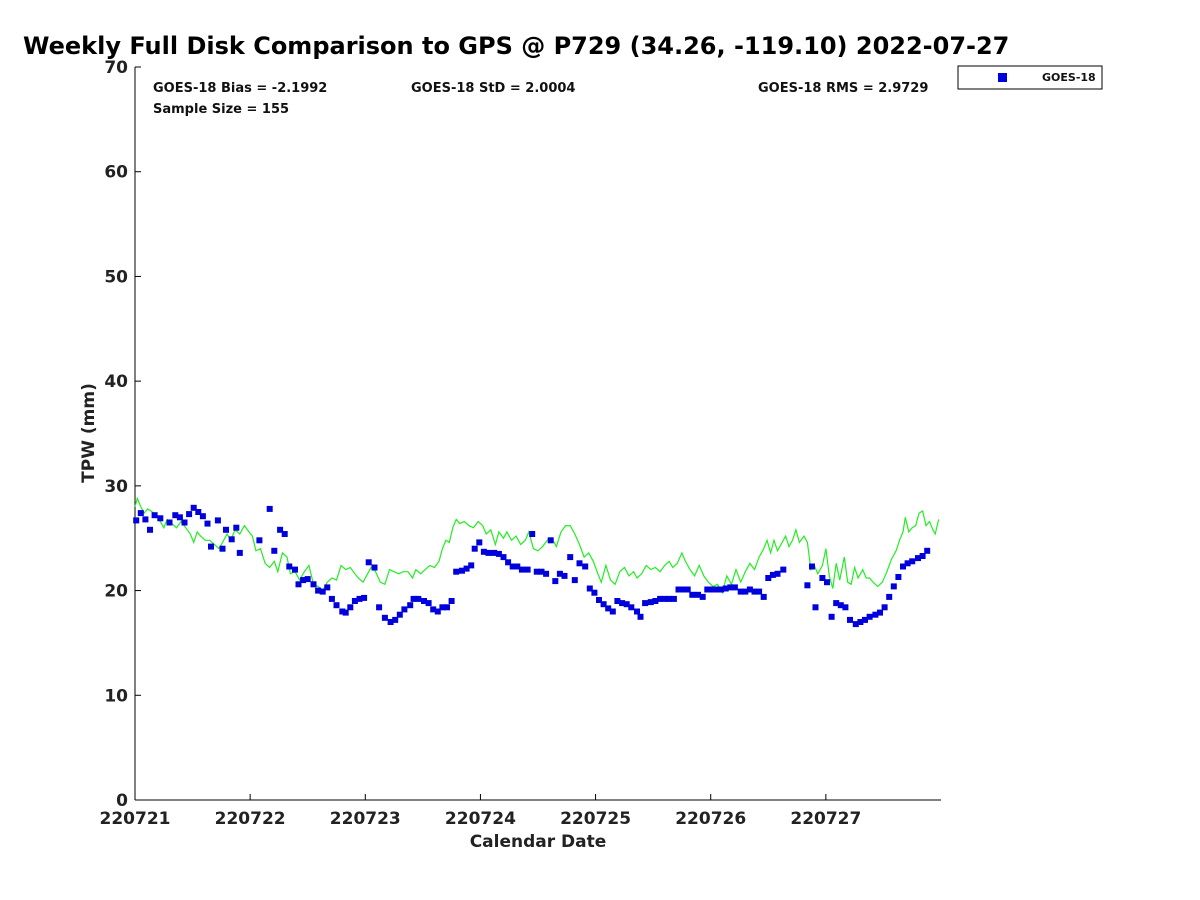 This screenshot has height=900, width=1200. What do you see at coordinates (116, 487) in the screenshot?
I see `y-tick-label: 30` at bounding box center [116, 487].